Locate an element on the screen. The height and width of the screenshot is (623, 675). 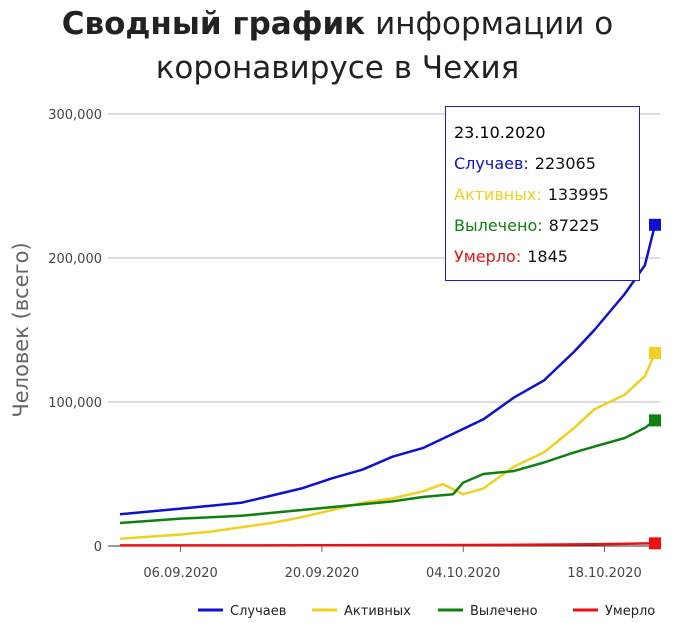
y-tick-label: 200,000 is located at coordinates (75, 259).